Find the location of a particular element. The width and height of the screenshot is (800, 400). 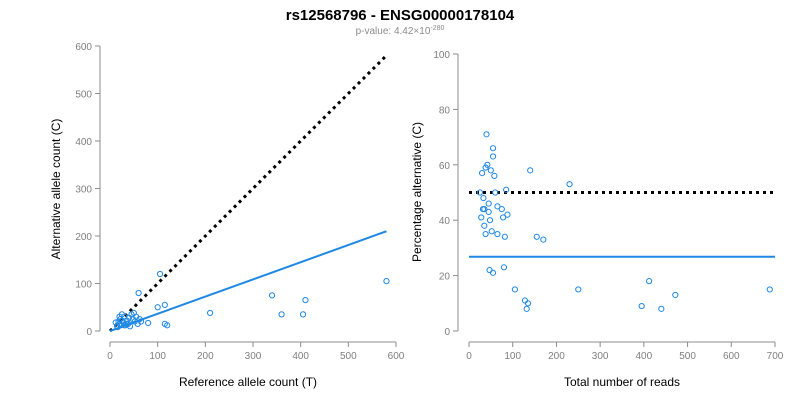

left-y-tick-label: 200 is located at coordinates (83, 237).